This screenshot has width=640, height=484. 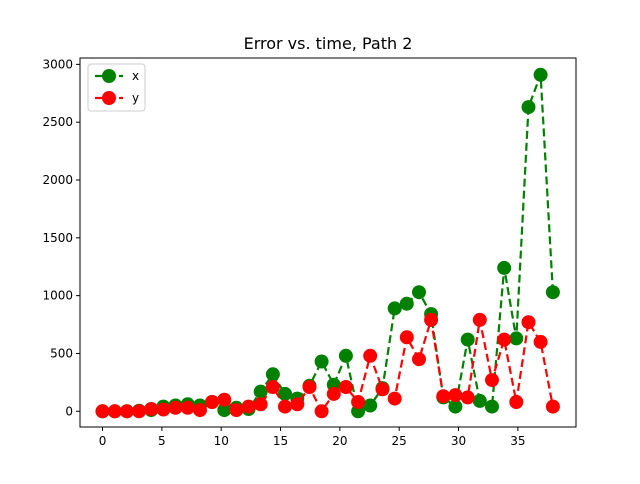 What do you see at coordinates (458, 441) in the screenshot?
I see `x-tick-label: 30` at bounding box center [458, 441].